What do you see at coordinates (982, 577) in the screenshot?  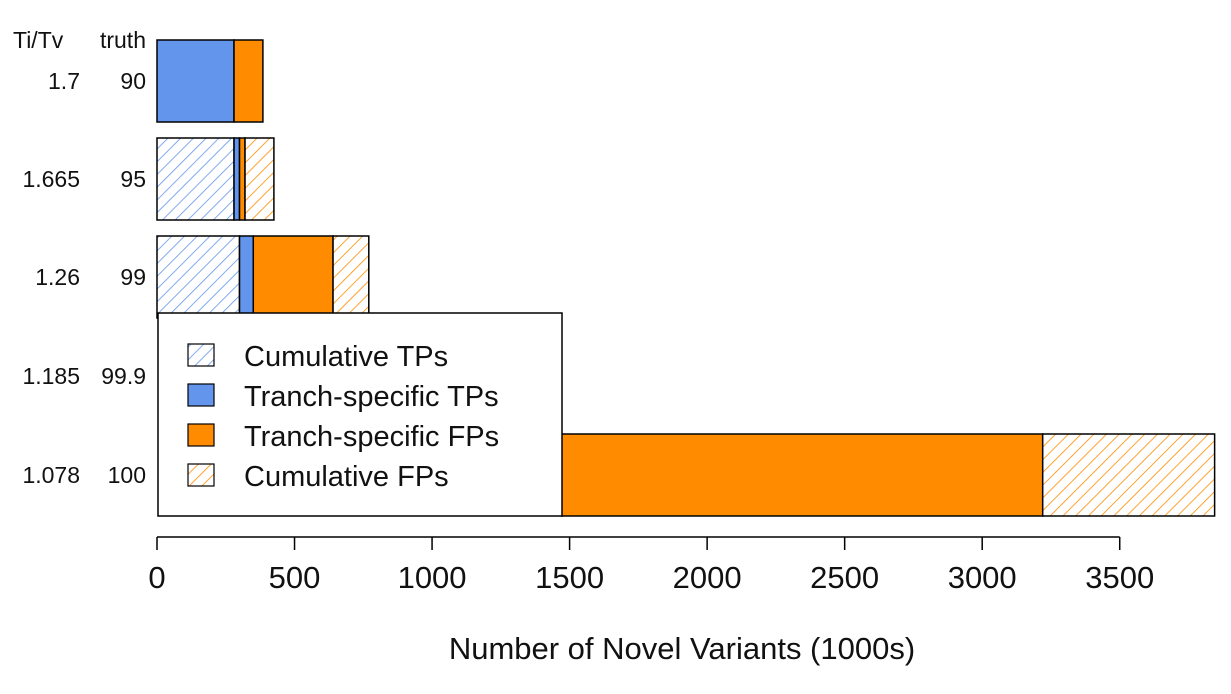 I see `x-tick-label: 3000` at bounding box center [982, 577].